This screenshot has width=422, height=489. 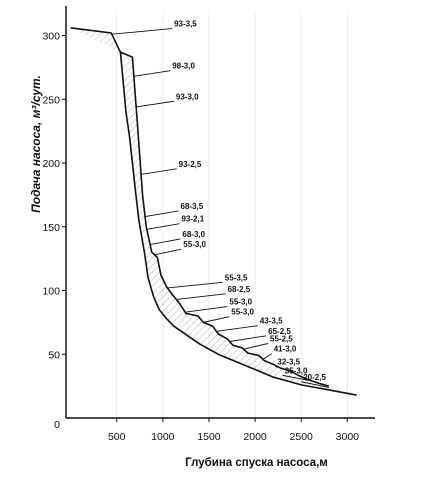 What do you see at coordinates (51, 100) in the screenshot?
I see `y-tick-label: 250` at bounding box center [51, 100].